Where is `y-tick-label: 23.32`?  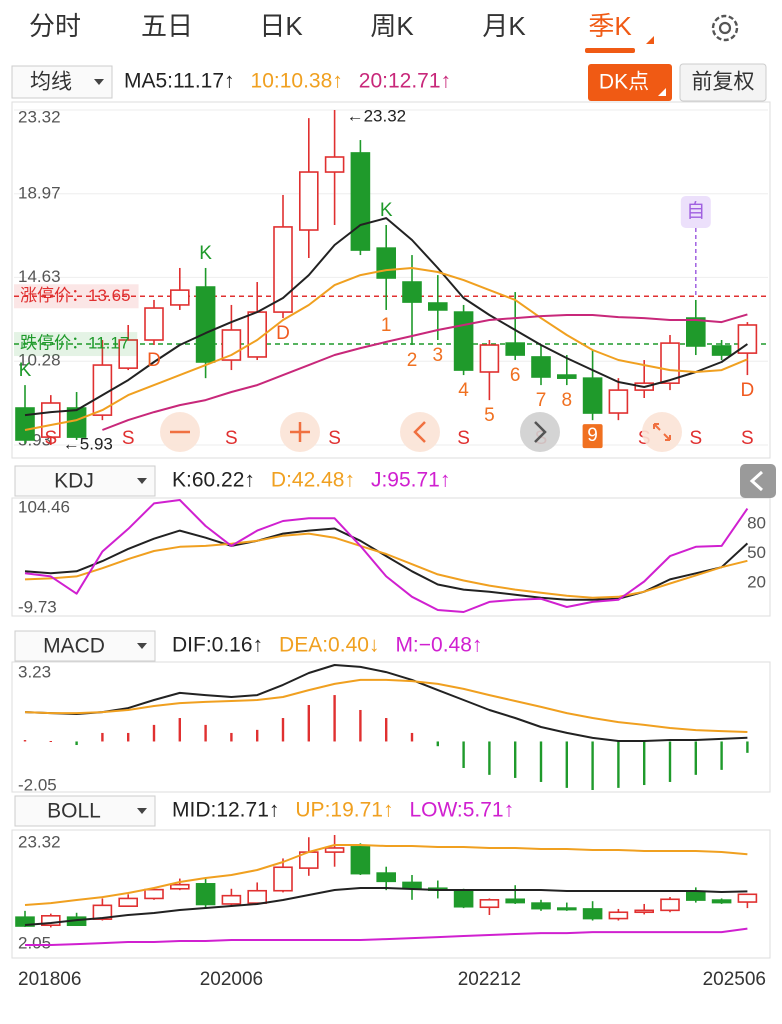
y-tick-label: 23.32 is located at coordinates (39, 841).